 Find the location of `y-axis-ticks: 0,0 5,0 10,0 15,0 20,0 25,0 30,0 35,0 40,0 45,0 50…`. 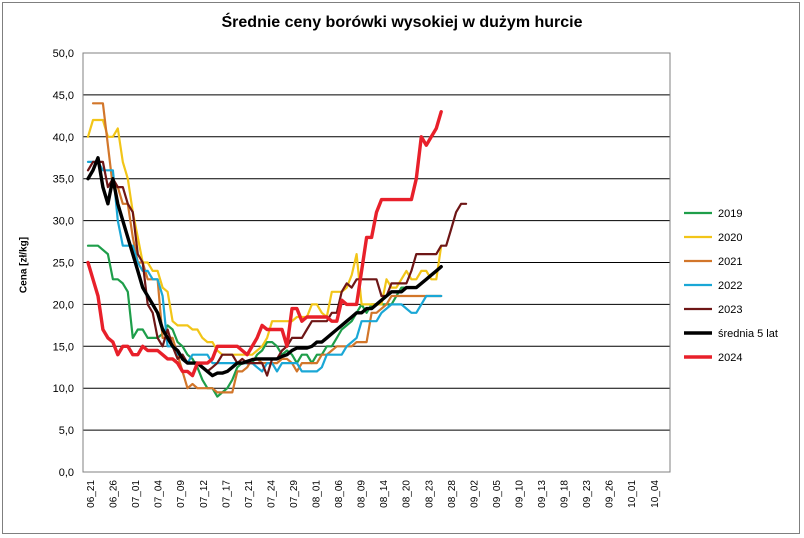

y-axis-ticks: 0,0 5,0 10,0 15,0 20,0 25,0 30,0 35,0 40,0 45,0 50… is located at coordinates (63, 263).